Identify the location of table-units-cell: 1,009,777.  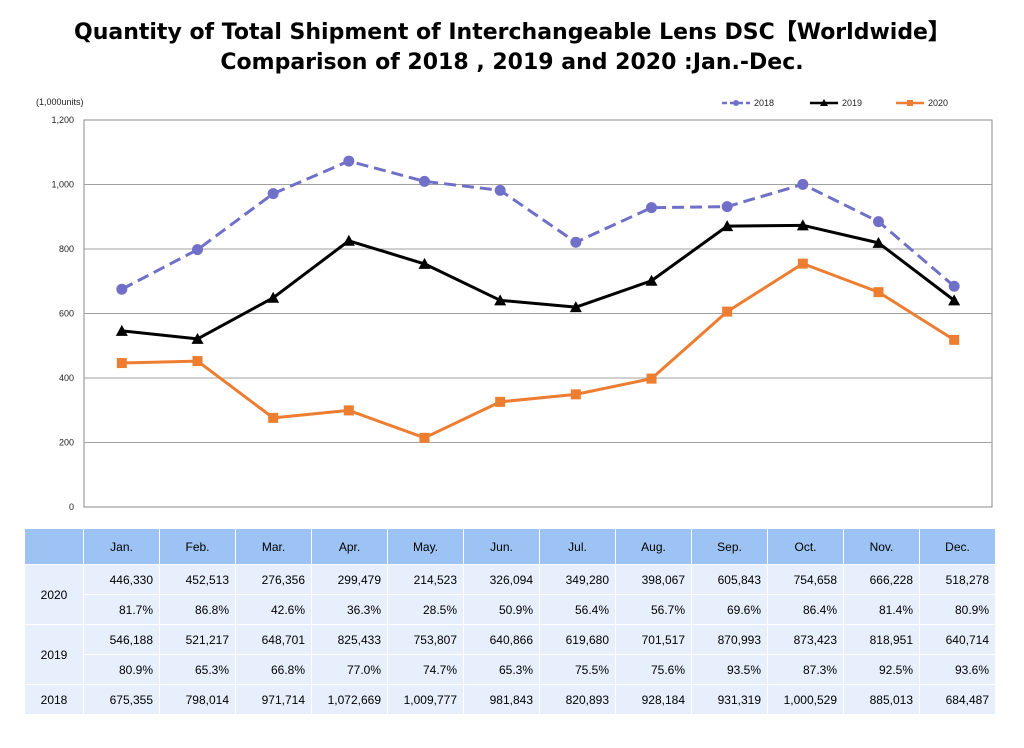
(425, 699).